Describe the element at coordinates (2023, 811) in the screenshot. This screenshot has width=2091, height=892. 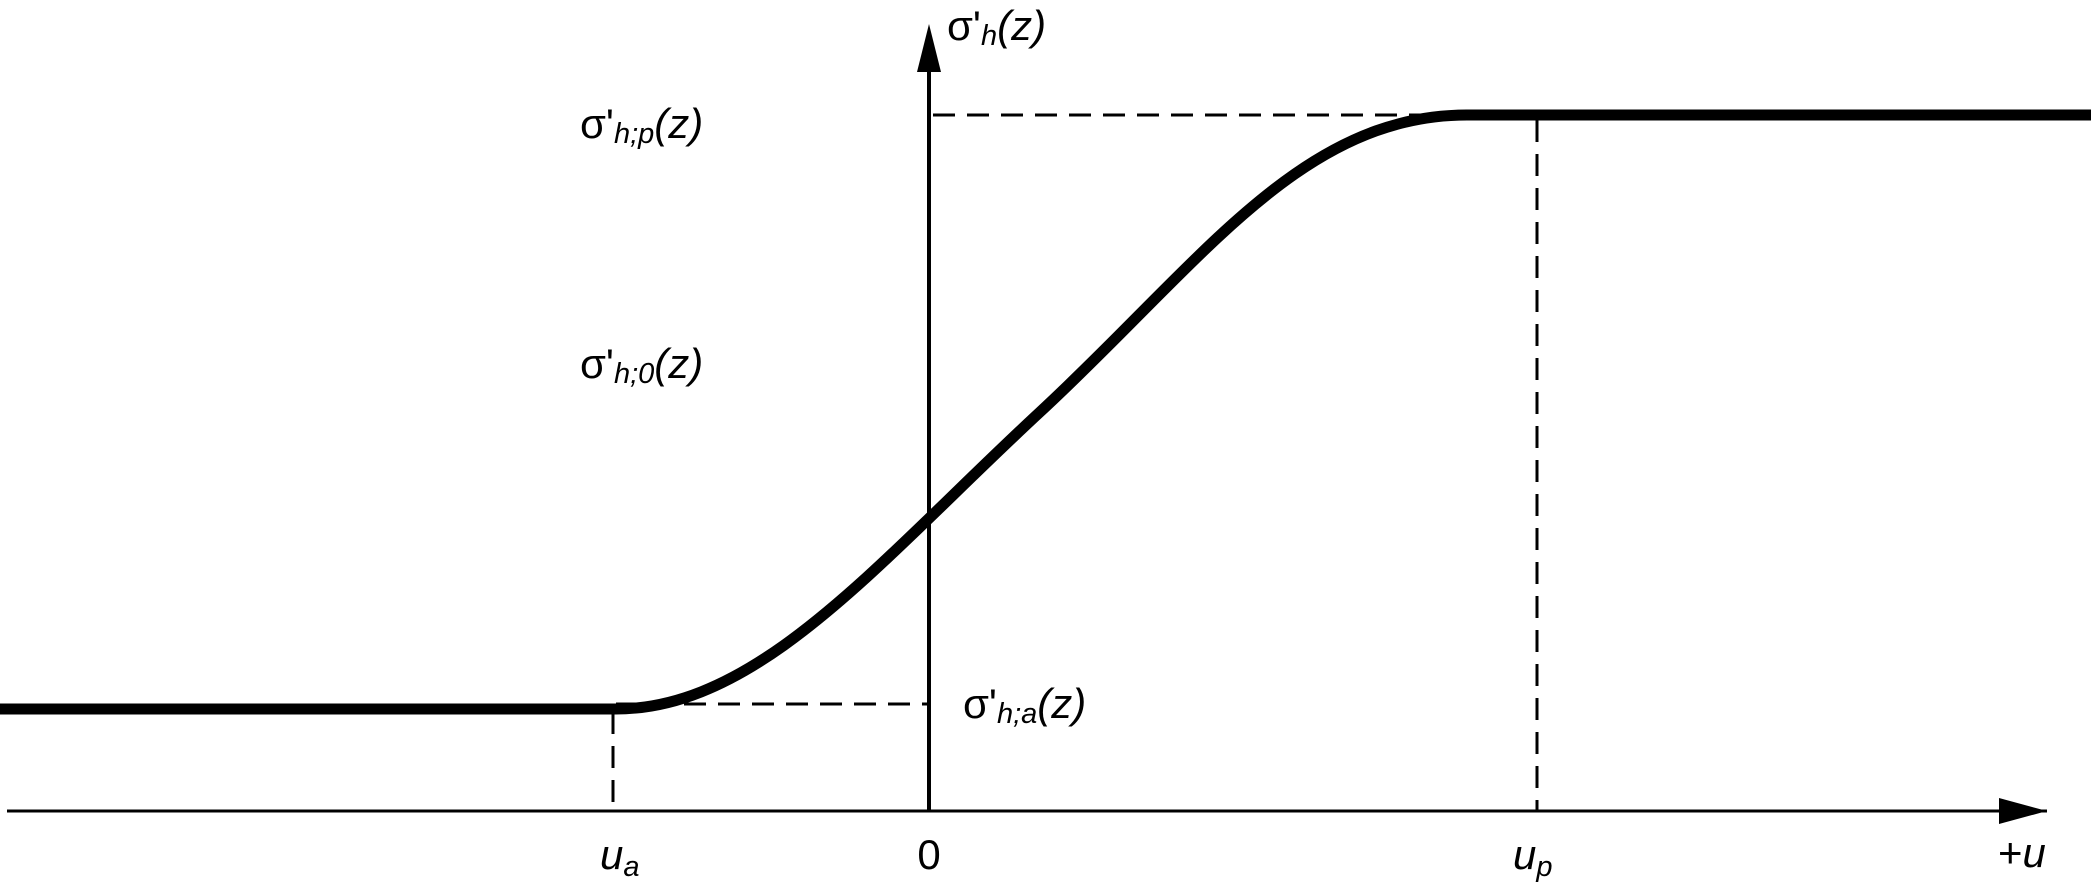
I see `x-arrow` at that location.